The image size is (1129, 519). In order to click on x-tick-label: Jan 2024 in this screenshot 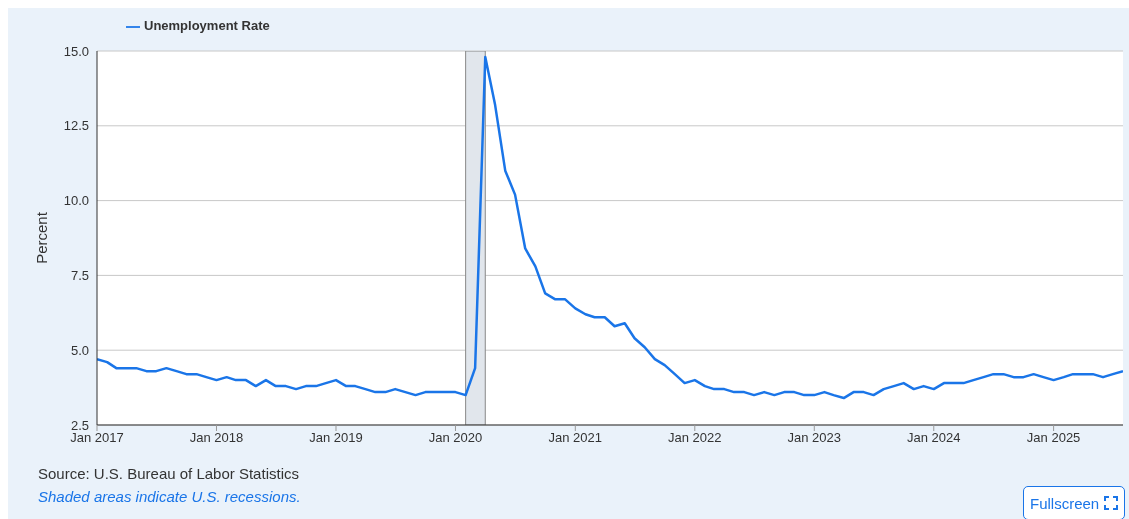, I will do `click(934, 438)`.